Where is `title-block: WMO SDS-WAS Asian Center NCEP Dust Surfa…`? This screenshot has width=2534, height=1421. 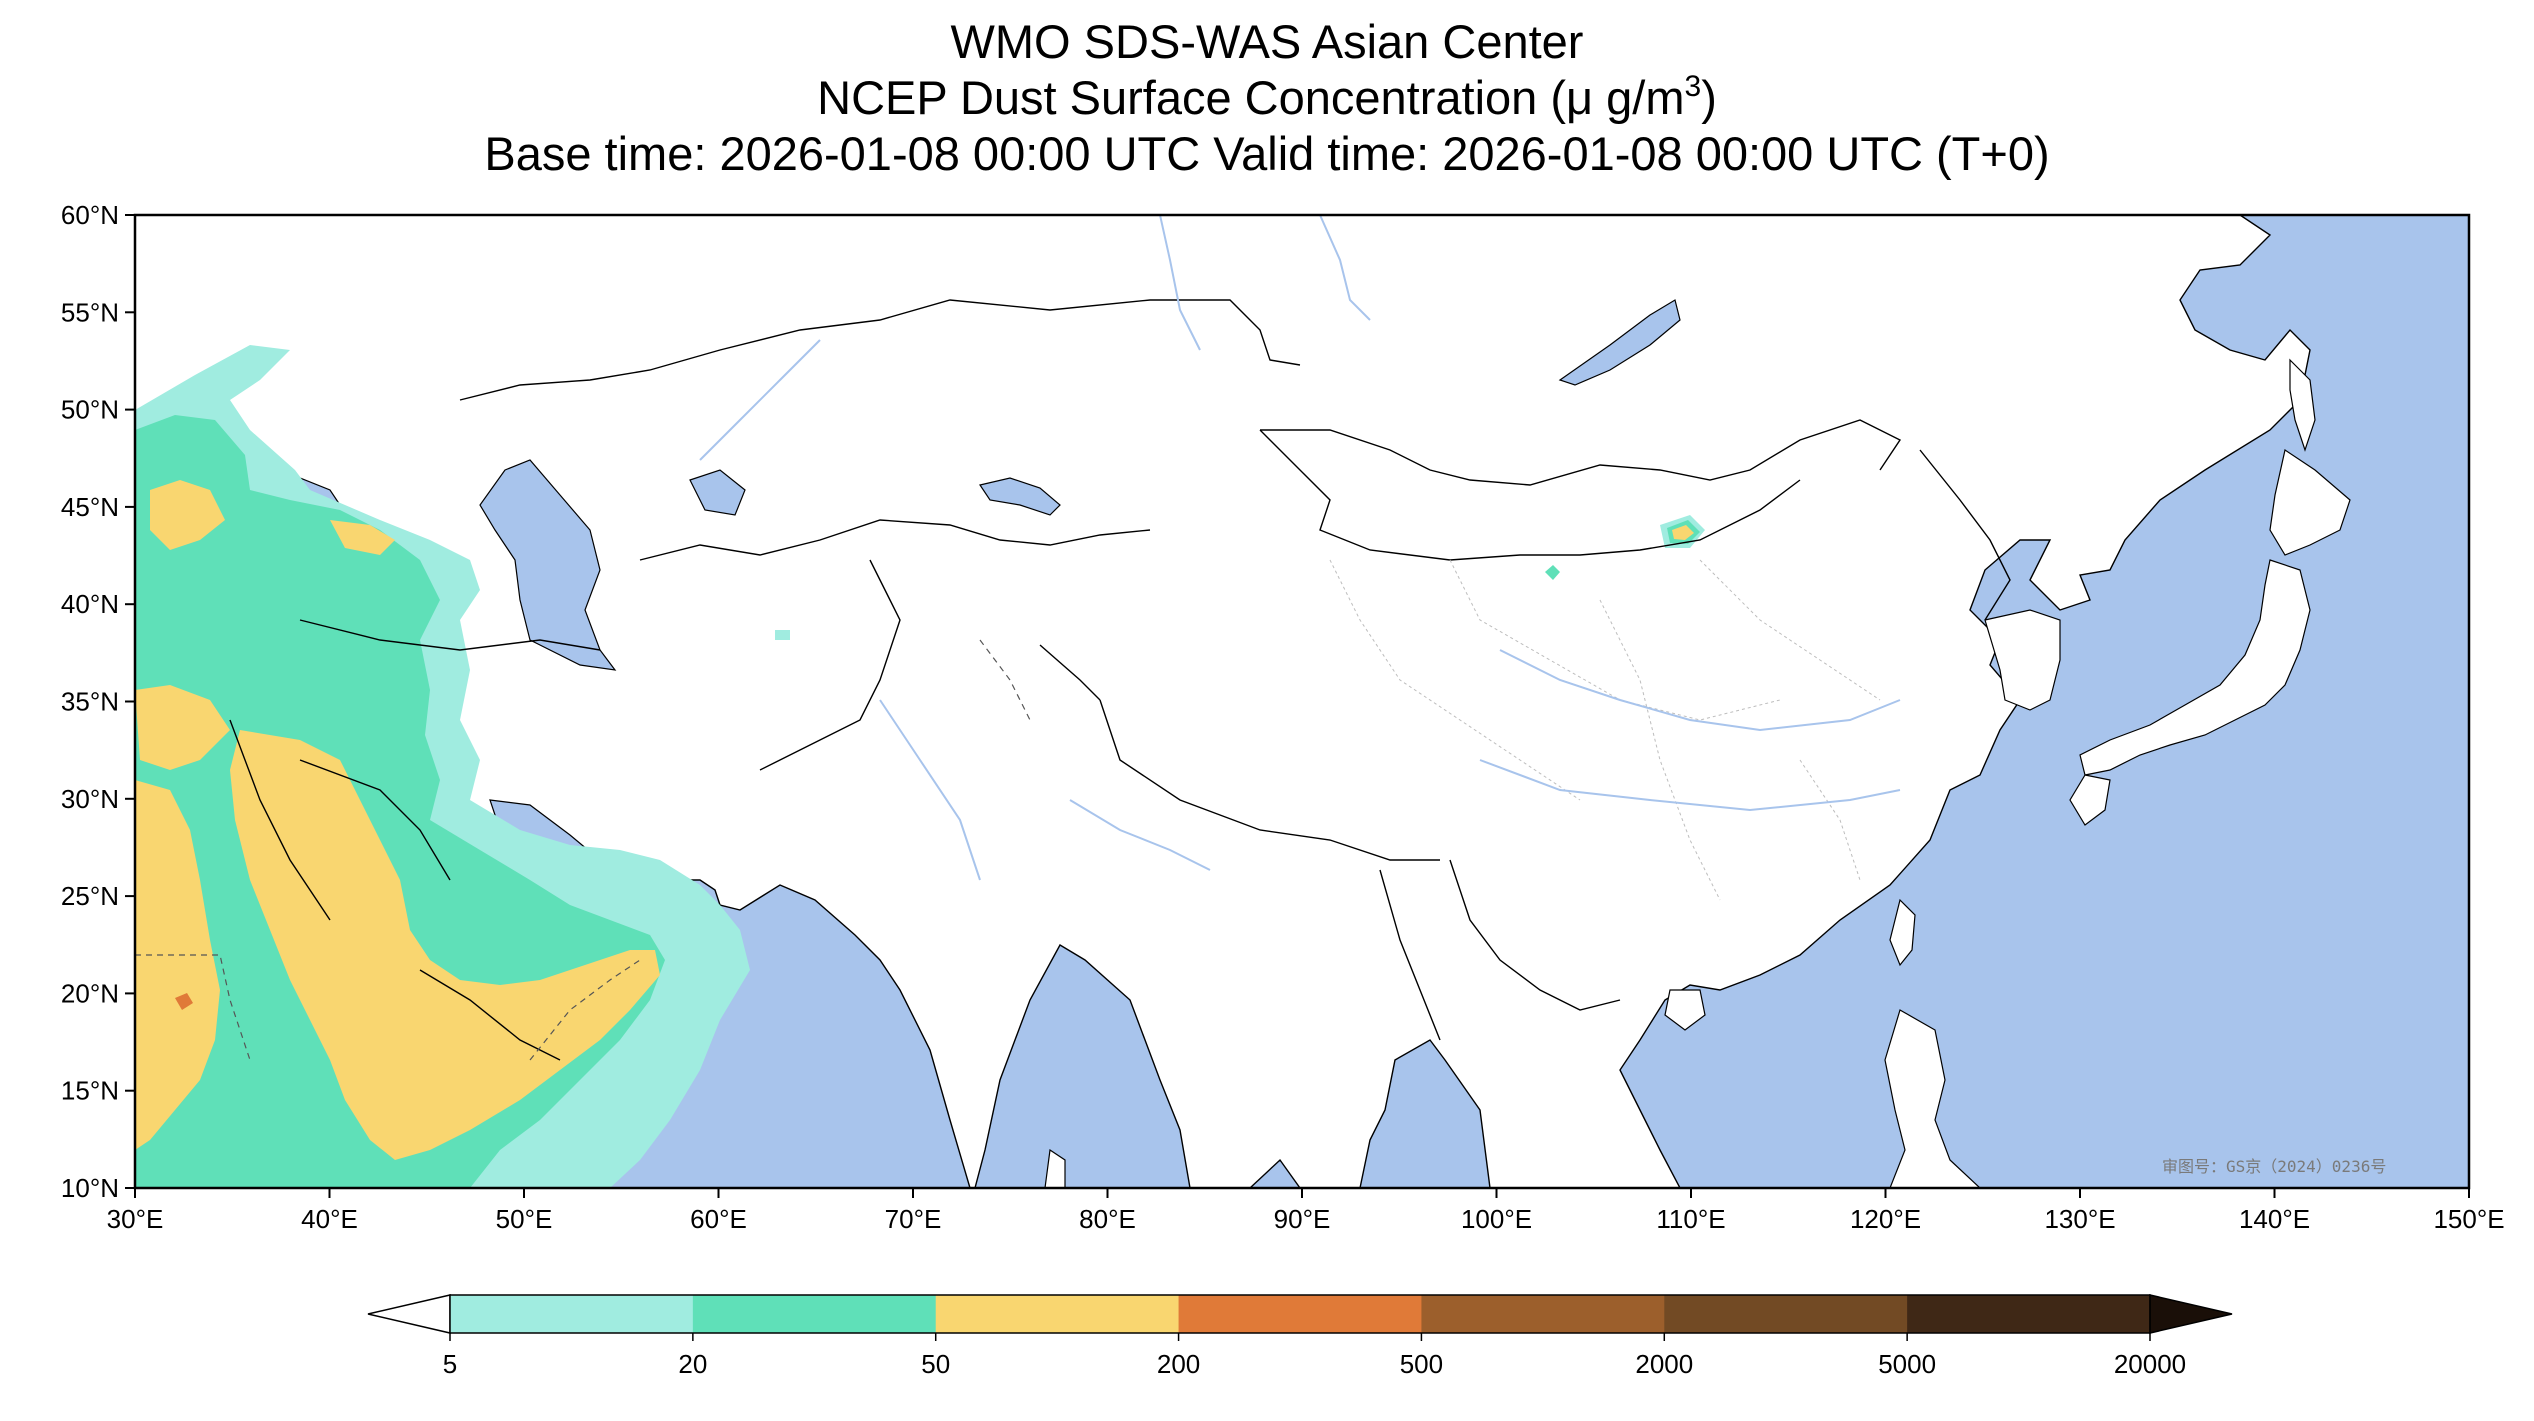 title-block: WMO SDS-WAS Asian Center NCEP Dust Surfa… is located at coordinates (1267, 98).